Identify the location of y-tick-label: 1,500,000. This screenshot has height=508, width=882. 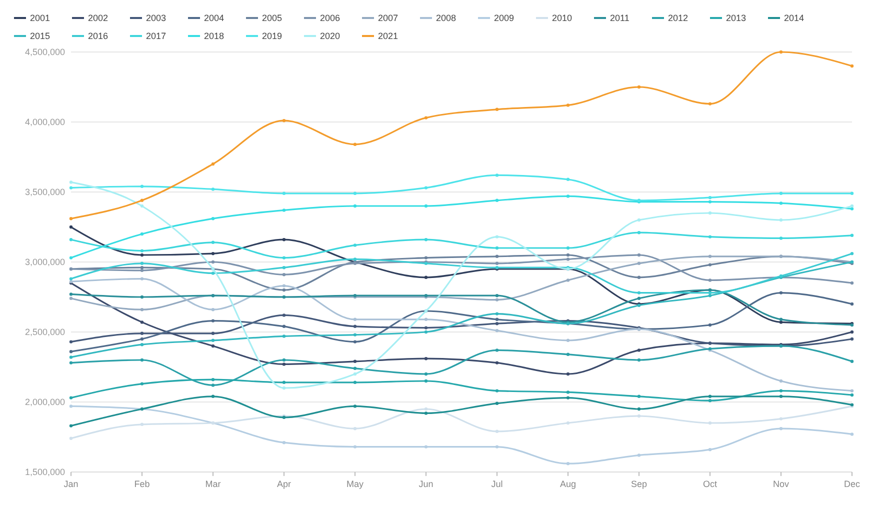
(44, 471).